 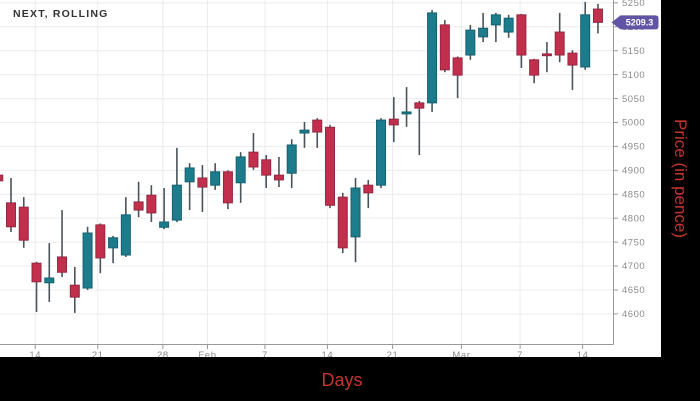 I want to click on y-tick-label: 4850, so click(x=633, y=194).